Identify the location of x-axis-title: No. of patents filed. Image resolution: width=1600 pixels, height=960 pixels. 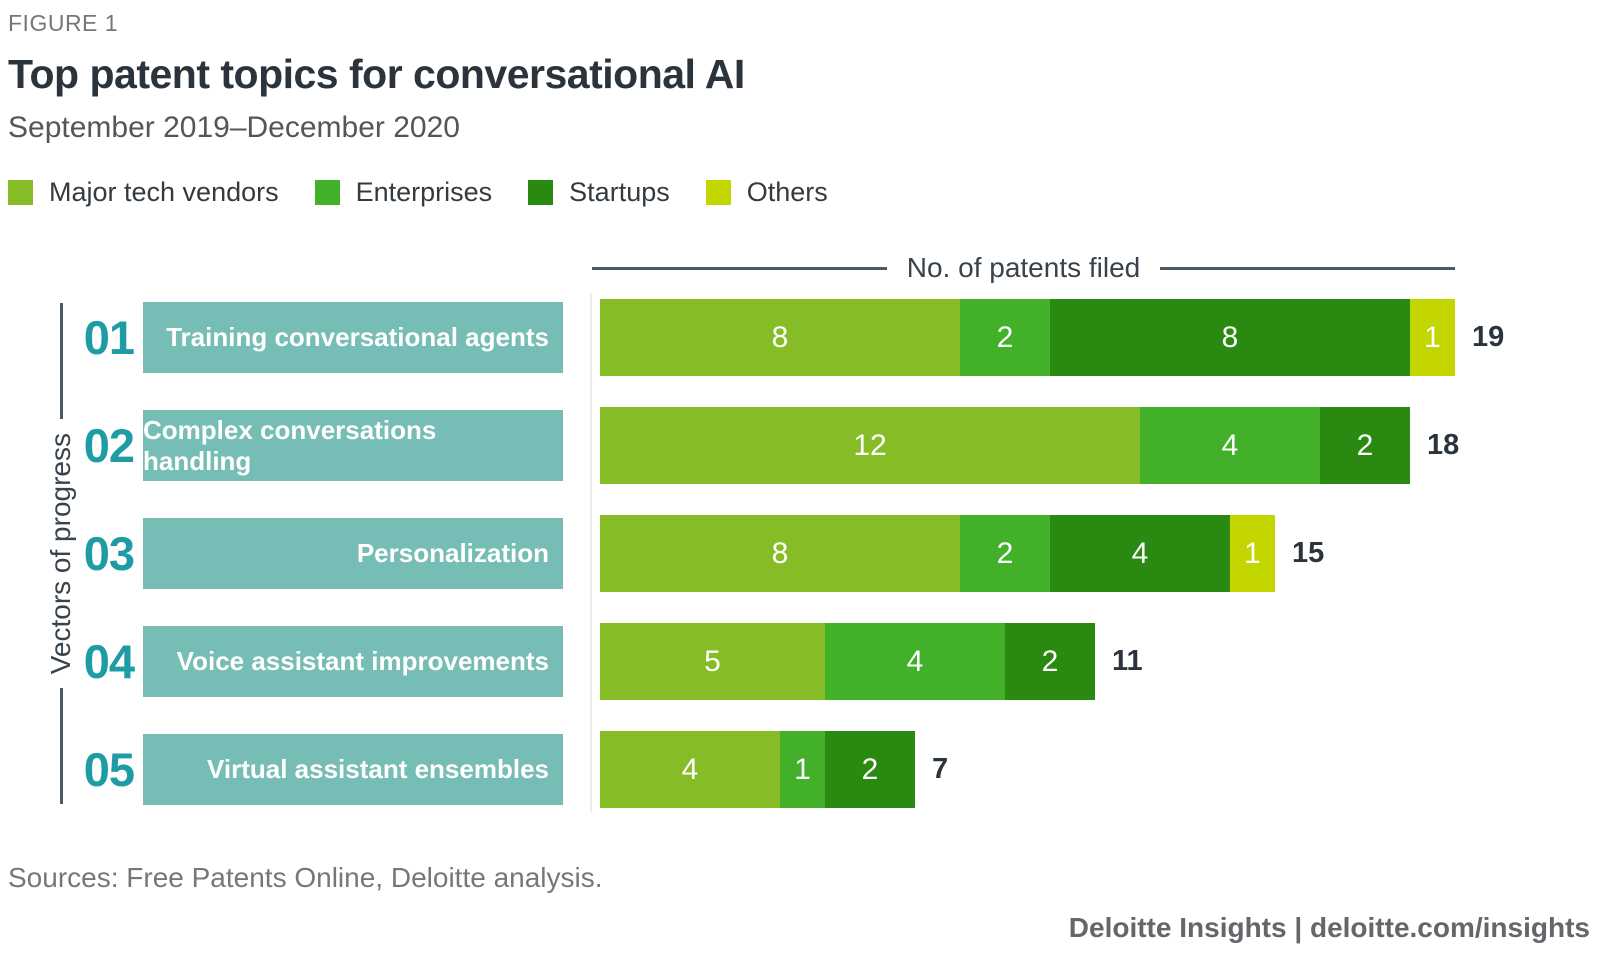
(1023, 267).